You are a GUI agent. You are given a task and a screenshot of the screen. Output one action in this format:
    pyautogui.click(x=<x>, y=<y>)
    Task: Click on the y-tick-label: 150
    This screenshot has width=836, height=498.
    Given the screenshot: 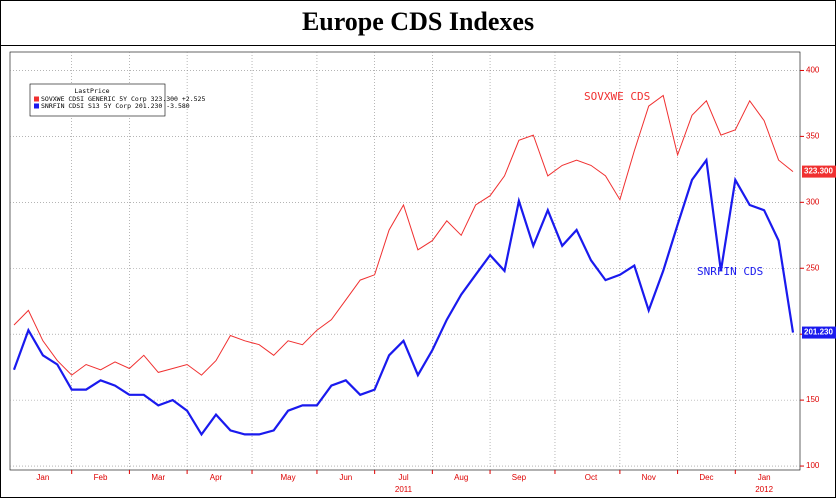 What is the action you would take?
    pyautogui.click(x=813, y=399)
    